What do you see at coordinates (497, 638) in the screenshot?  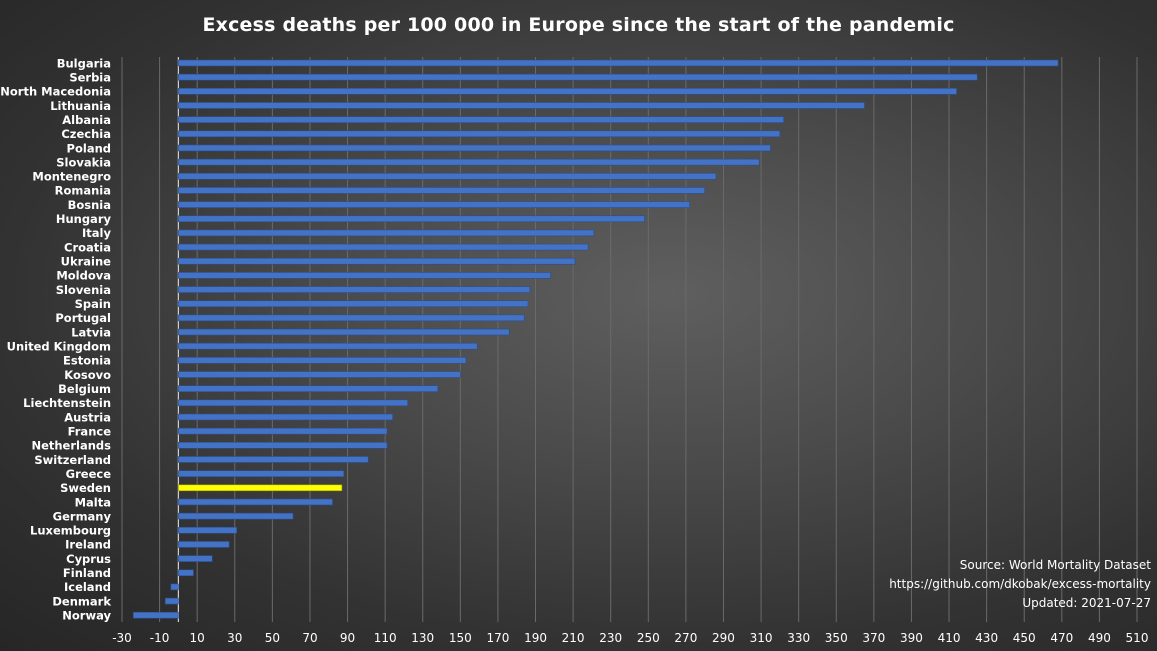 I see `x-tick-label: 170` at bounding box center [497, 638].